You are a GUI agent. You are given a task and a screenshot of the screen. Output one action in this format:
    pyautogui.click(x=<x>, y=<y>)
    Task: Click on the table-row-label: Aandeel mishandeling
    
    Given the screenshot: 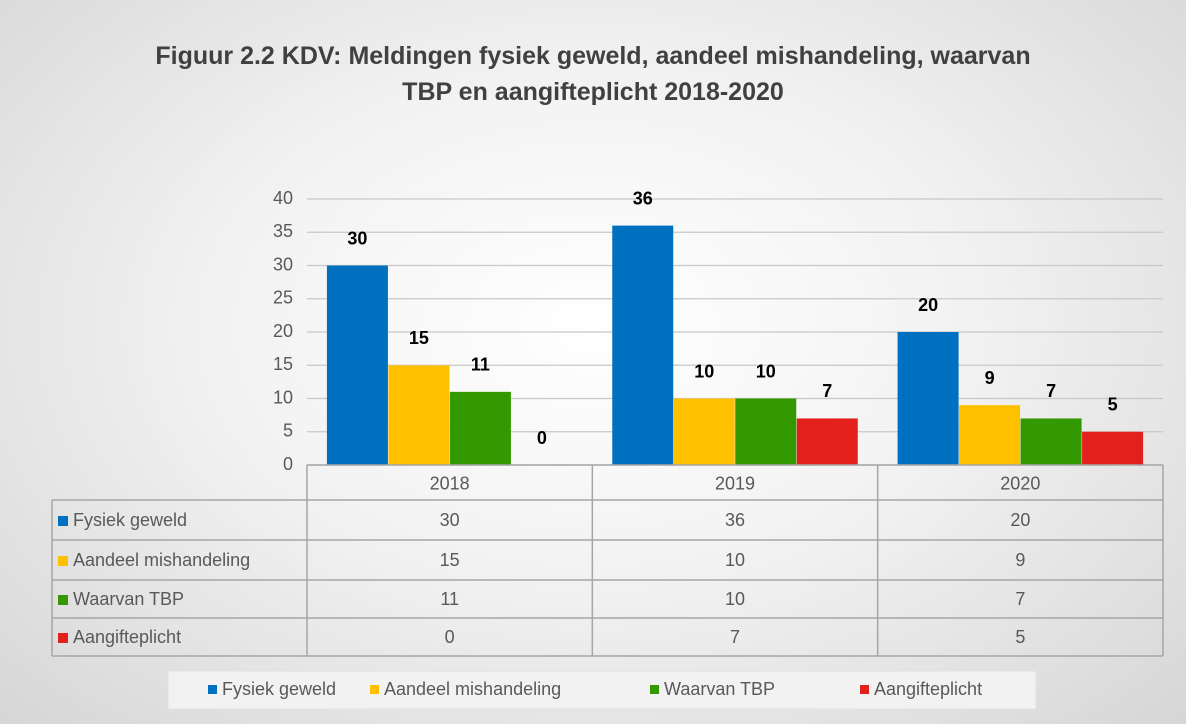 What is the action you would take?
    pyautogui.click(x=161, y=560)
    